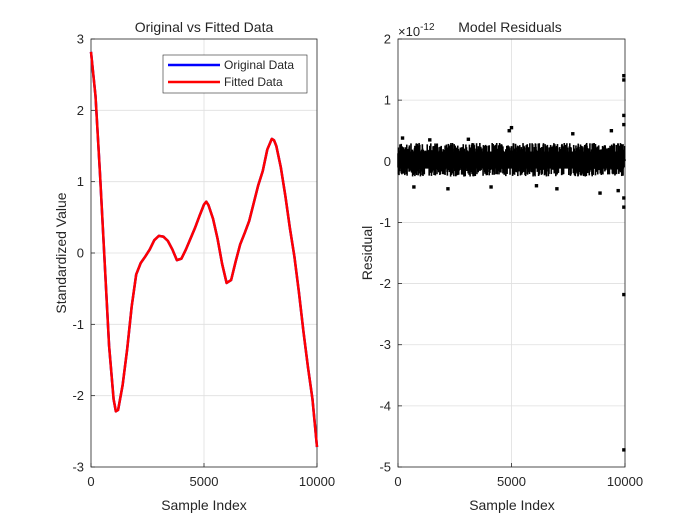 The height and width of the screenshot is (525, 700). I want to click on right-xtick-label: 10000, so click(625, 481).